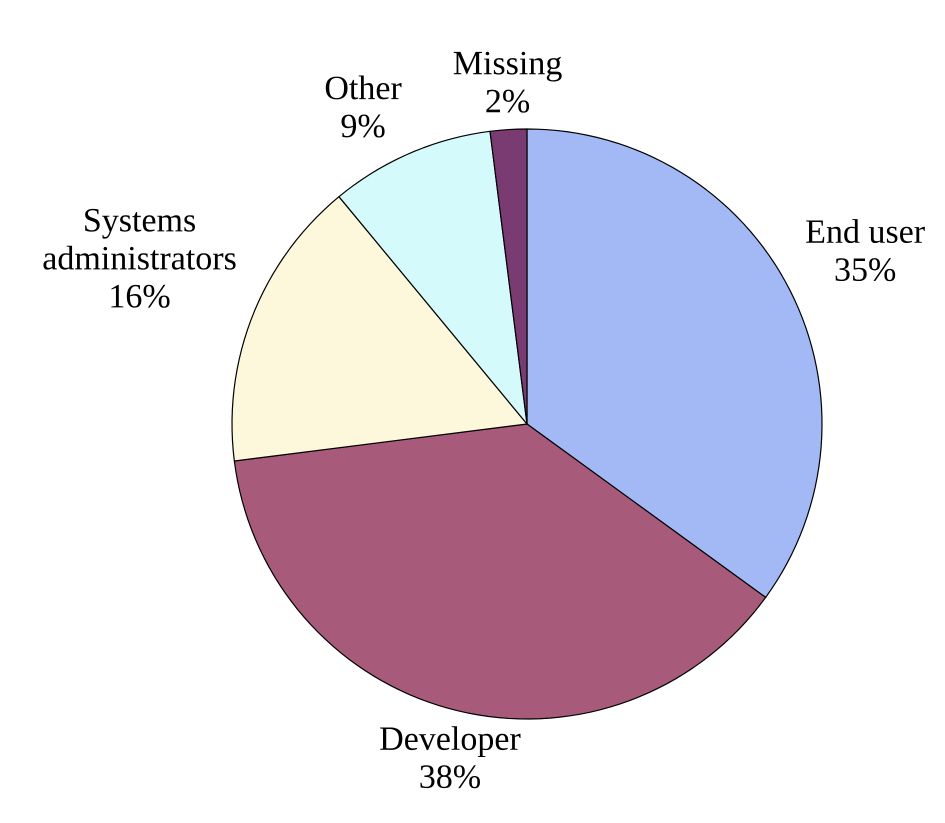 The height and width of the screenshot is (823, 945). I want to click on data-label: 35%, so click(866, 270).